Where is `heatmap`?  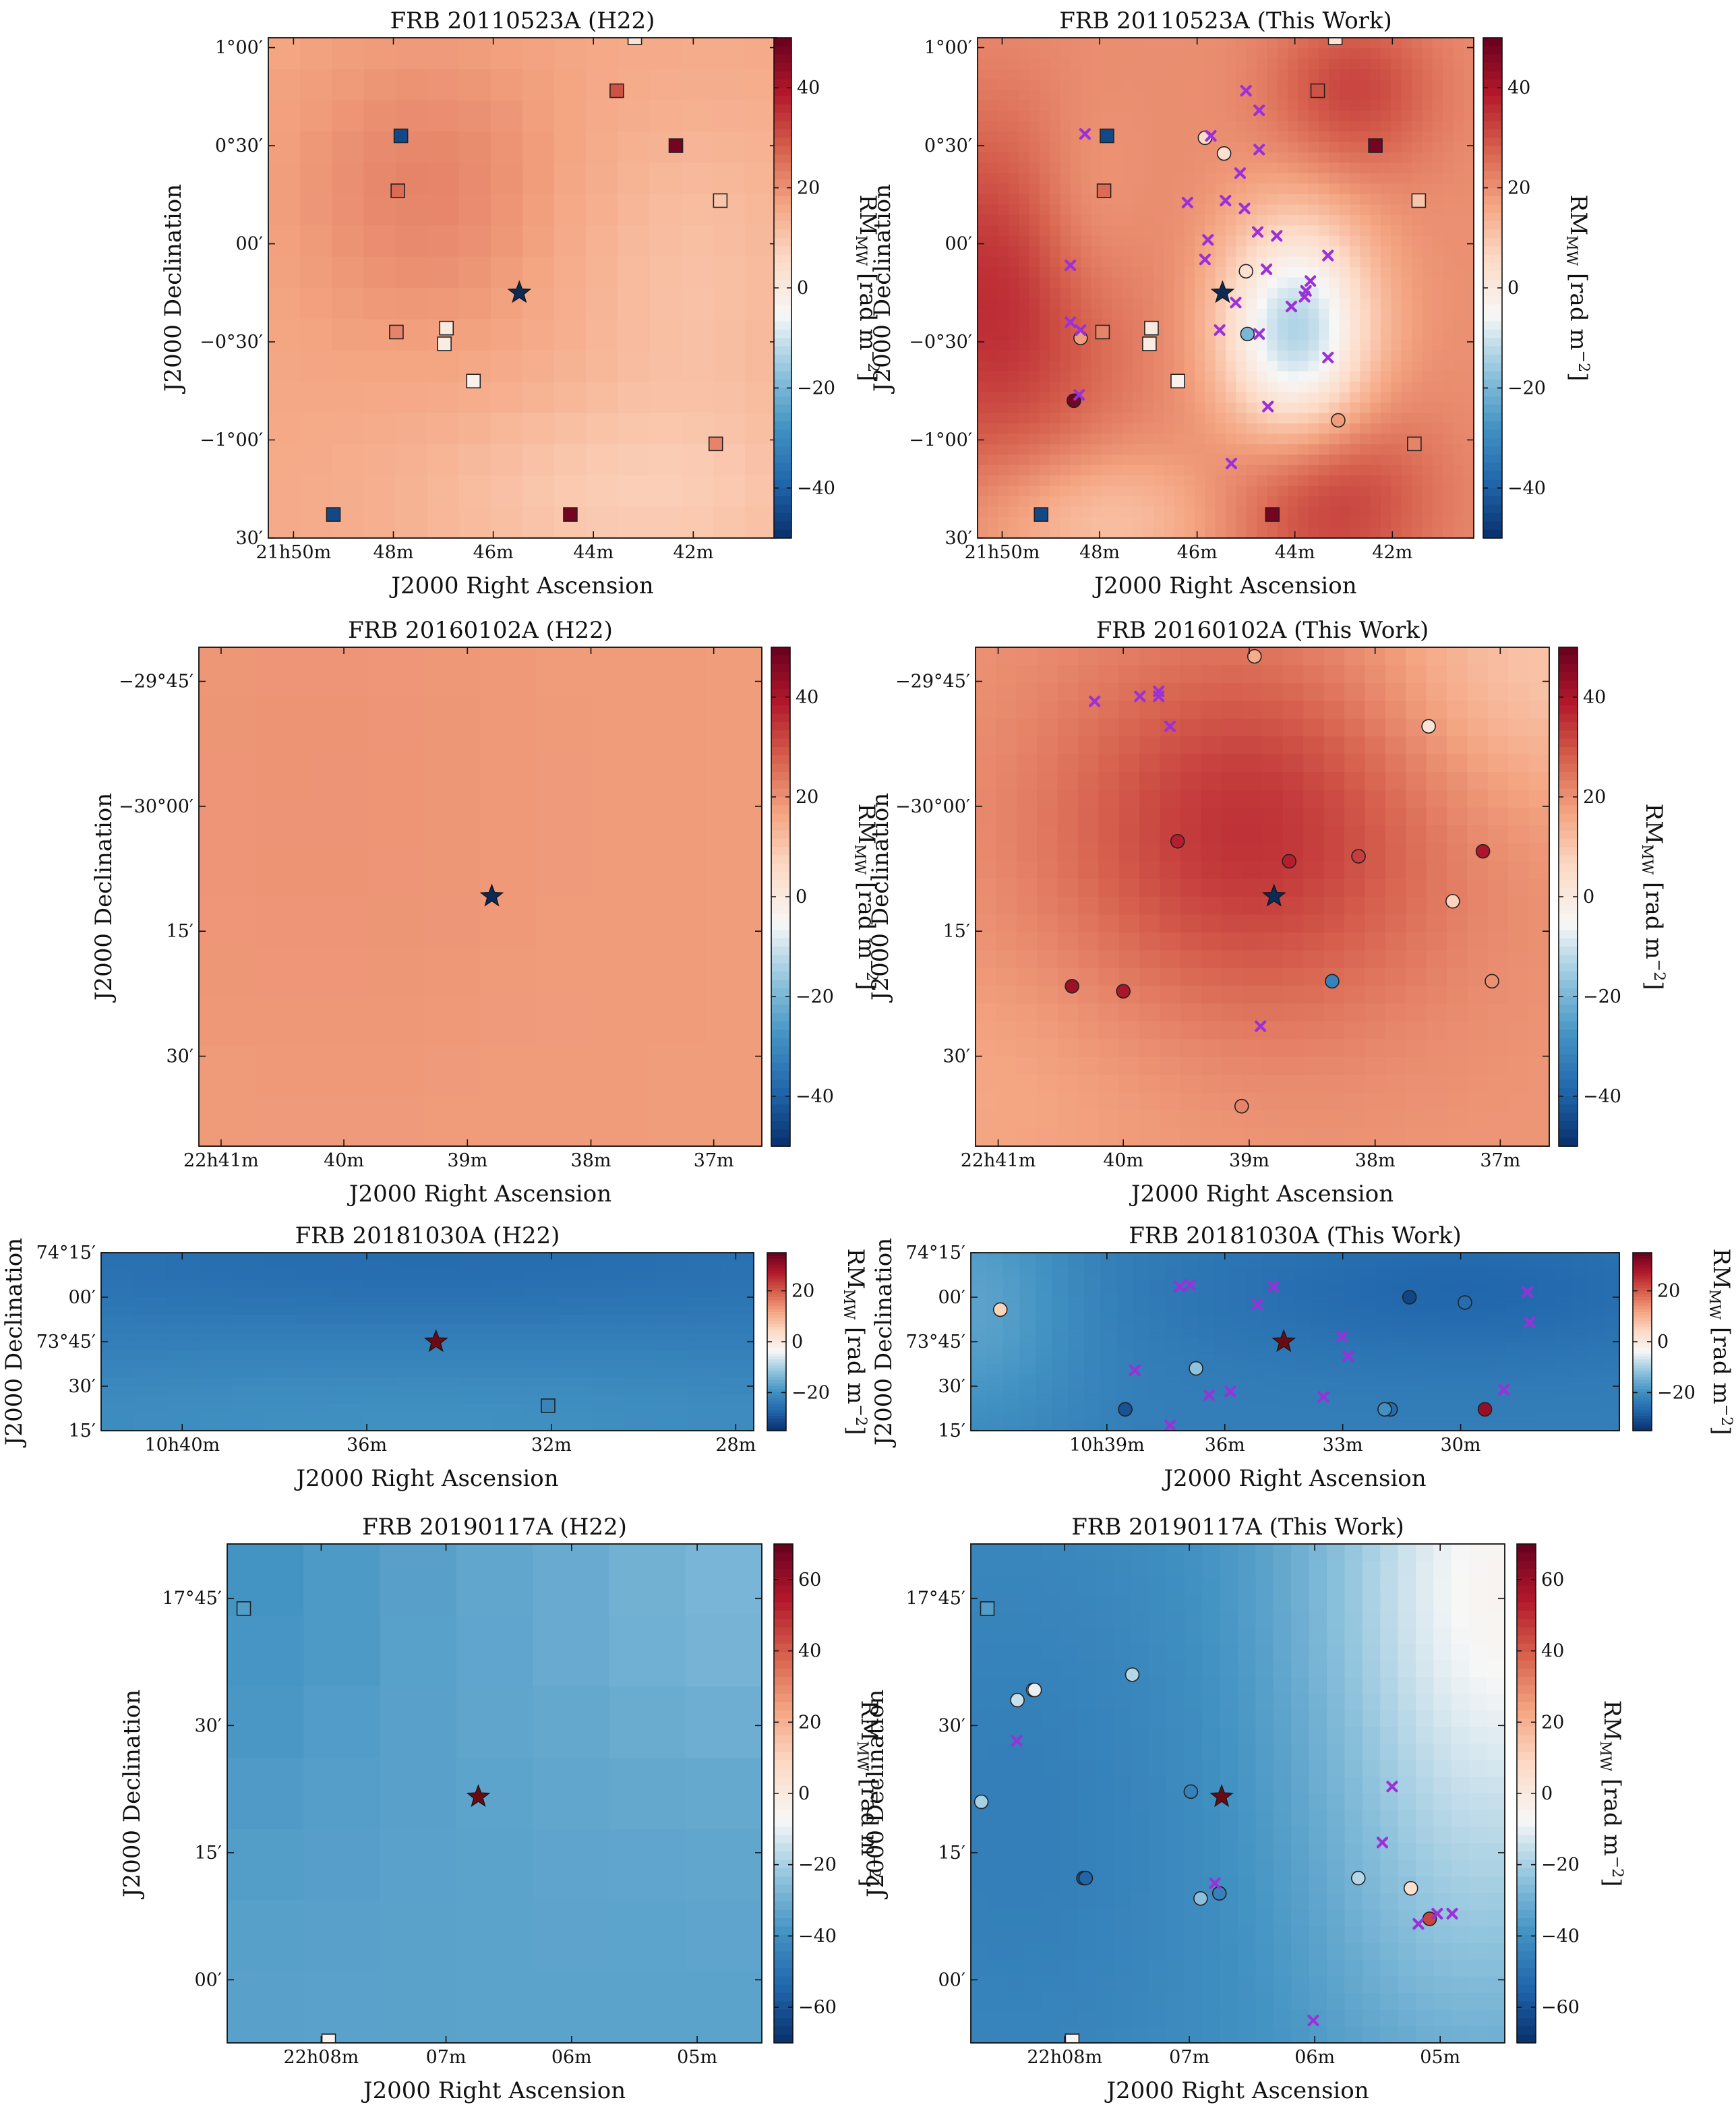
heatmap is located at coordinates (428, 1342).